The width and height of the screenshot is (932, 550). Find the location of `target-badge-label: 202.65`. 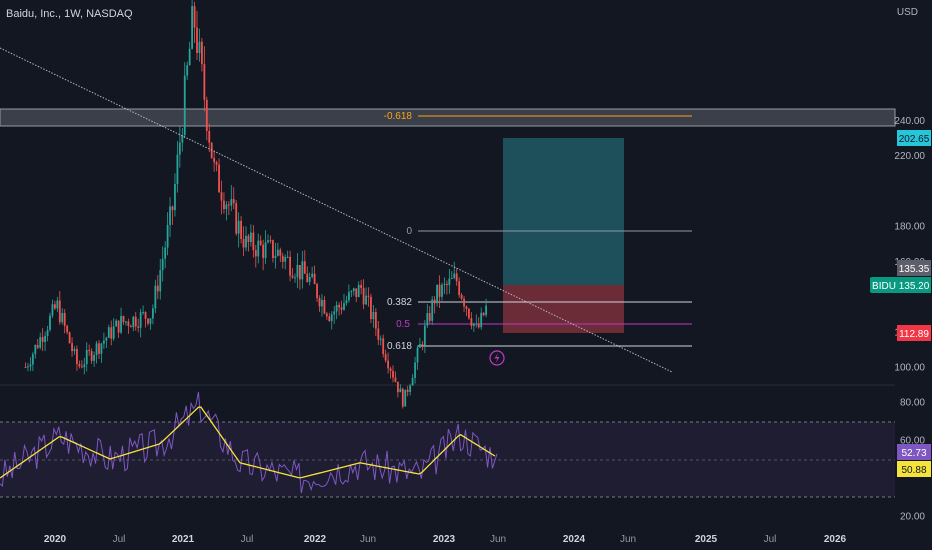

target-badge-label: 202.65 is located at coordinates (914, 139).